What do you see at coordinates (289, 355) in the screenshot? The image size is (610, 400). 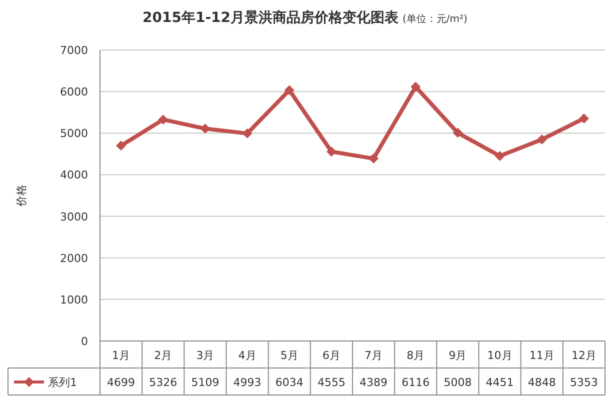 I see `x-tick-label: 5月` at bounding box center [289, 355].